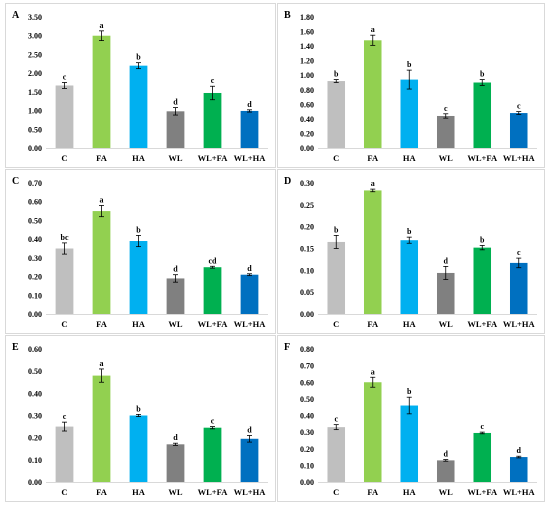 This screenshot has height=505, width=550. I want to click on y-tick-label: 1.80, so click(307, 17).